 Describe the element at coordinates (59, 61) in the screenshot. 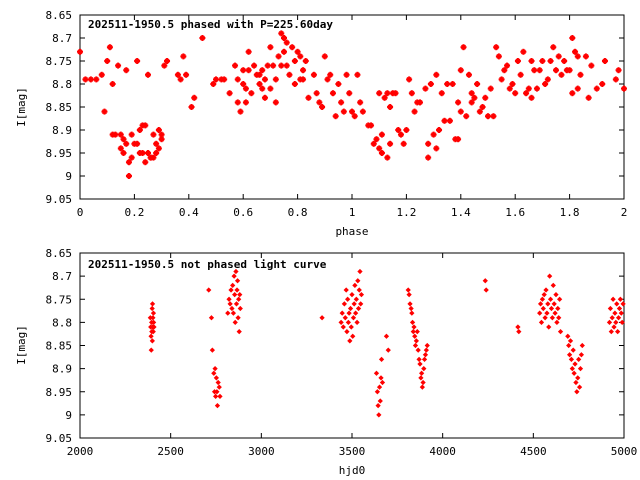

I see `y-tick-label: 8.75` at that location.